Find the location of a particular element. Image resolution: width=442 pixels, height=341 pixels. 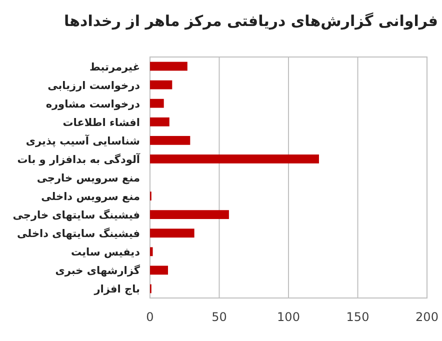

y-tick-label: شناسایی آسیب پذیری is located at coordinates (83, 140).